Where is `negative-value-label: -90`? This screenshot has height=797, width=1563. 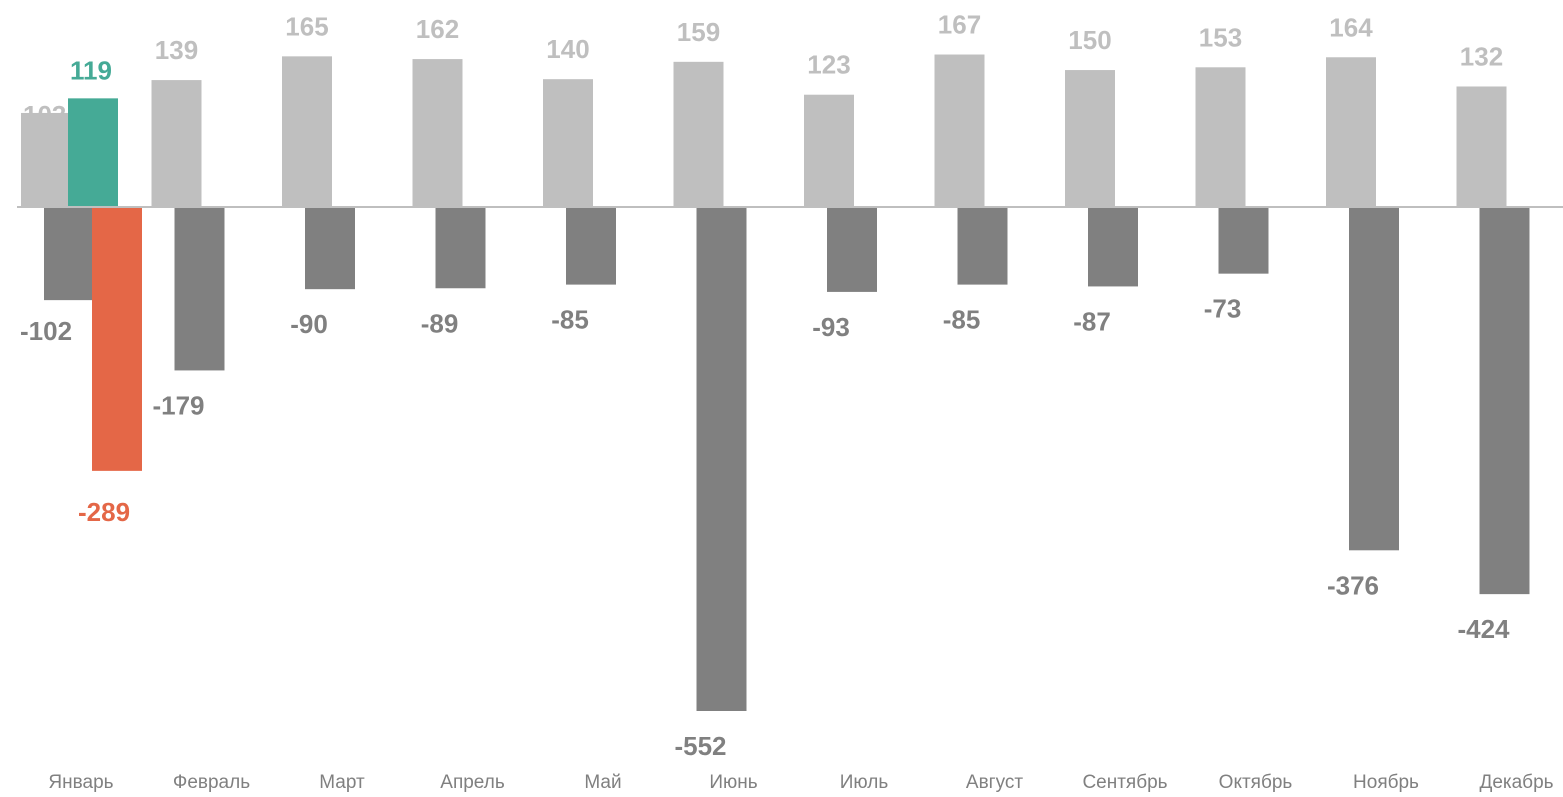
negative-value-label: -90 is located at coordinates (309, 324).